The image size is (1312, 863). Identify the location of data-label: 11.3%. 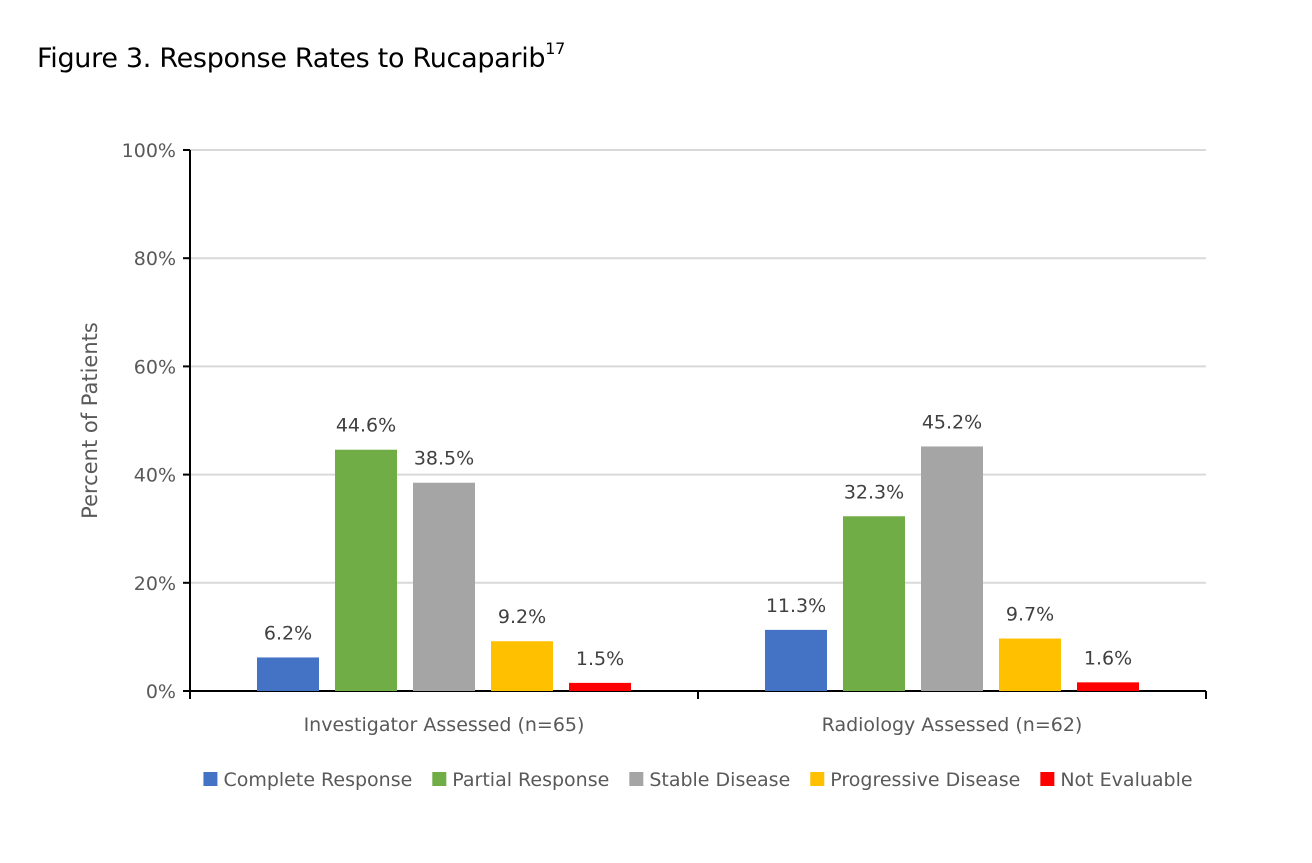
(796, 606).